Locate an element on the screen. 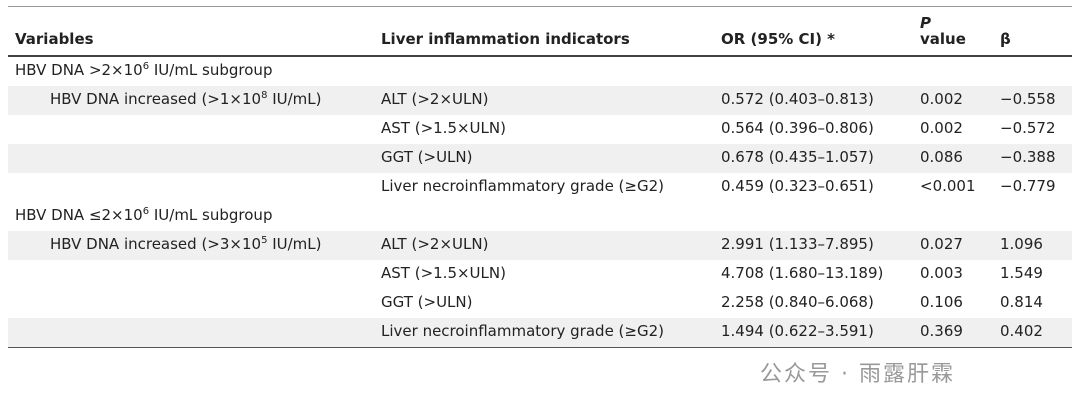 The image size is (1080, 411). beta-cell: 1.549 is located at coordinates (1021, 273).